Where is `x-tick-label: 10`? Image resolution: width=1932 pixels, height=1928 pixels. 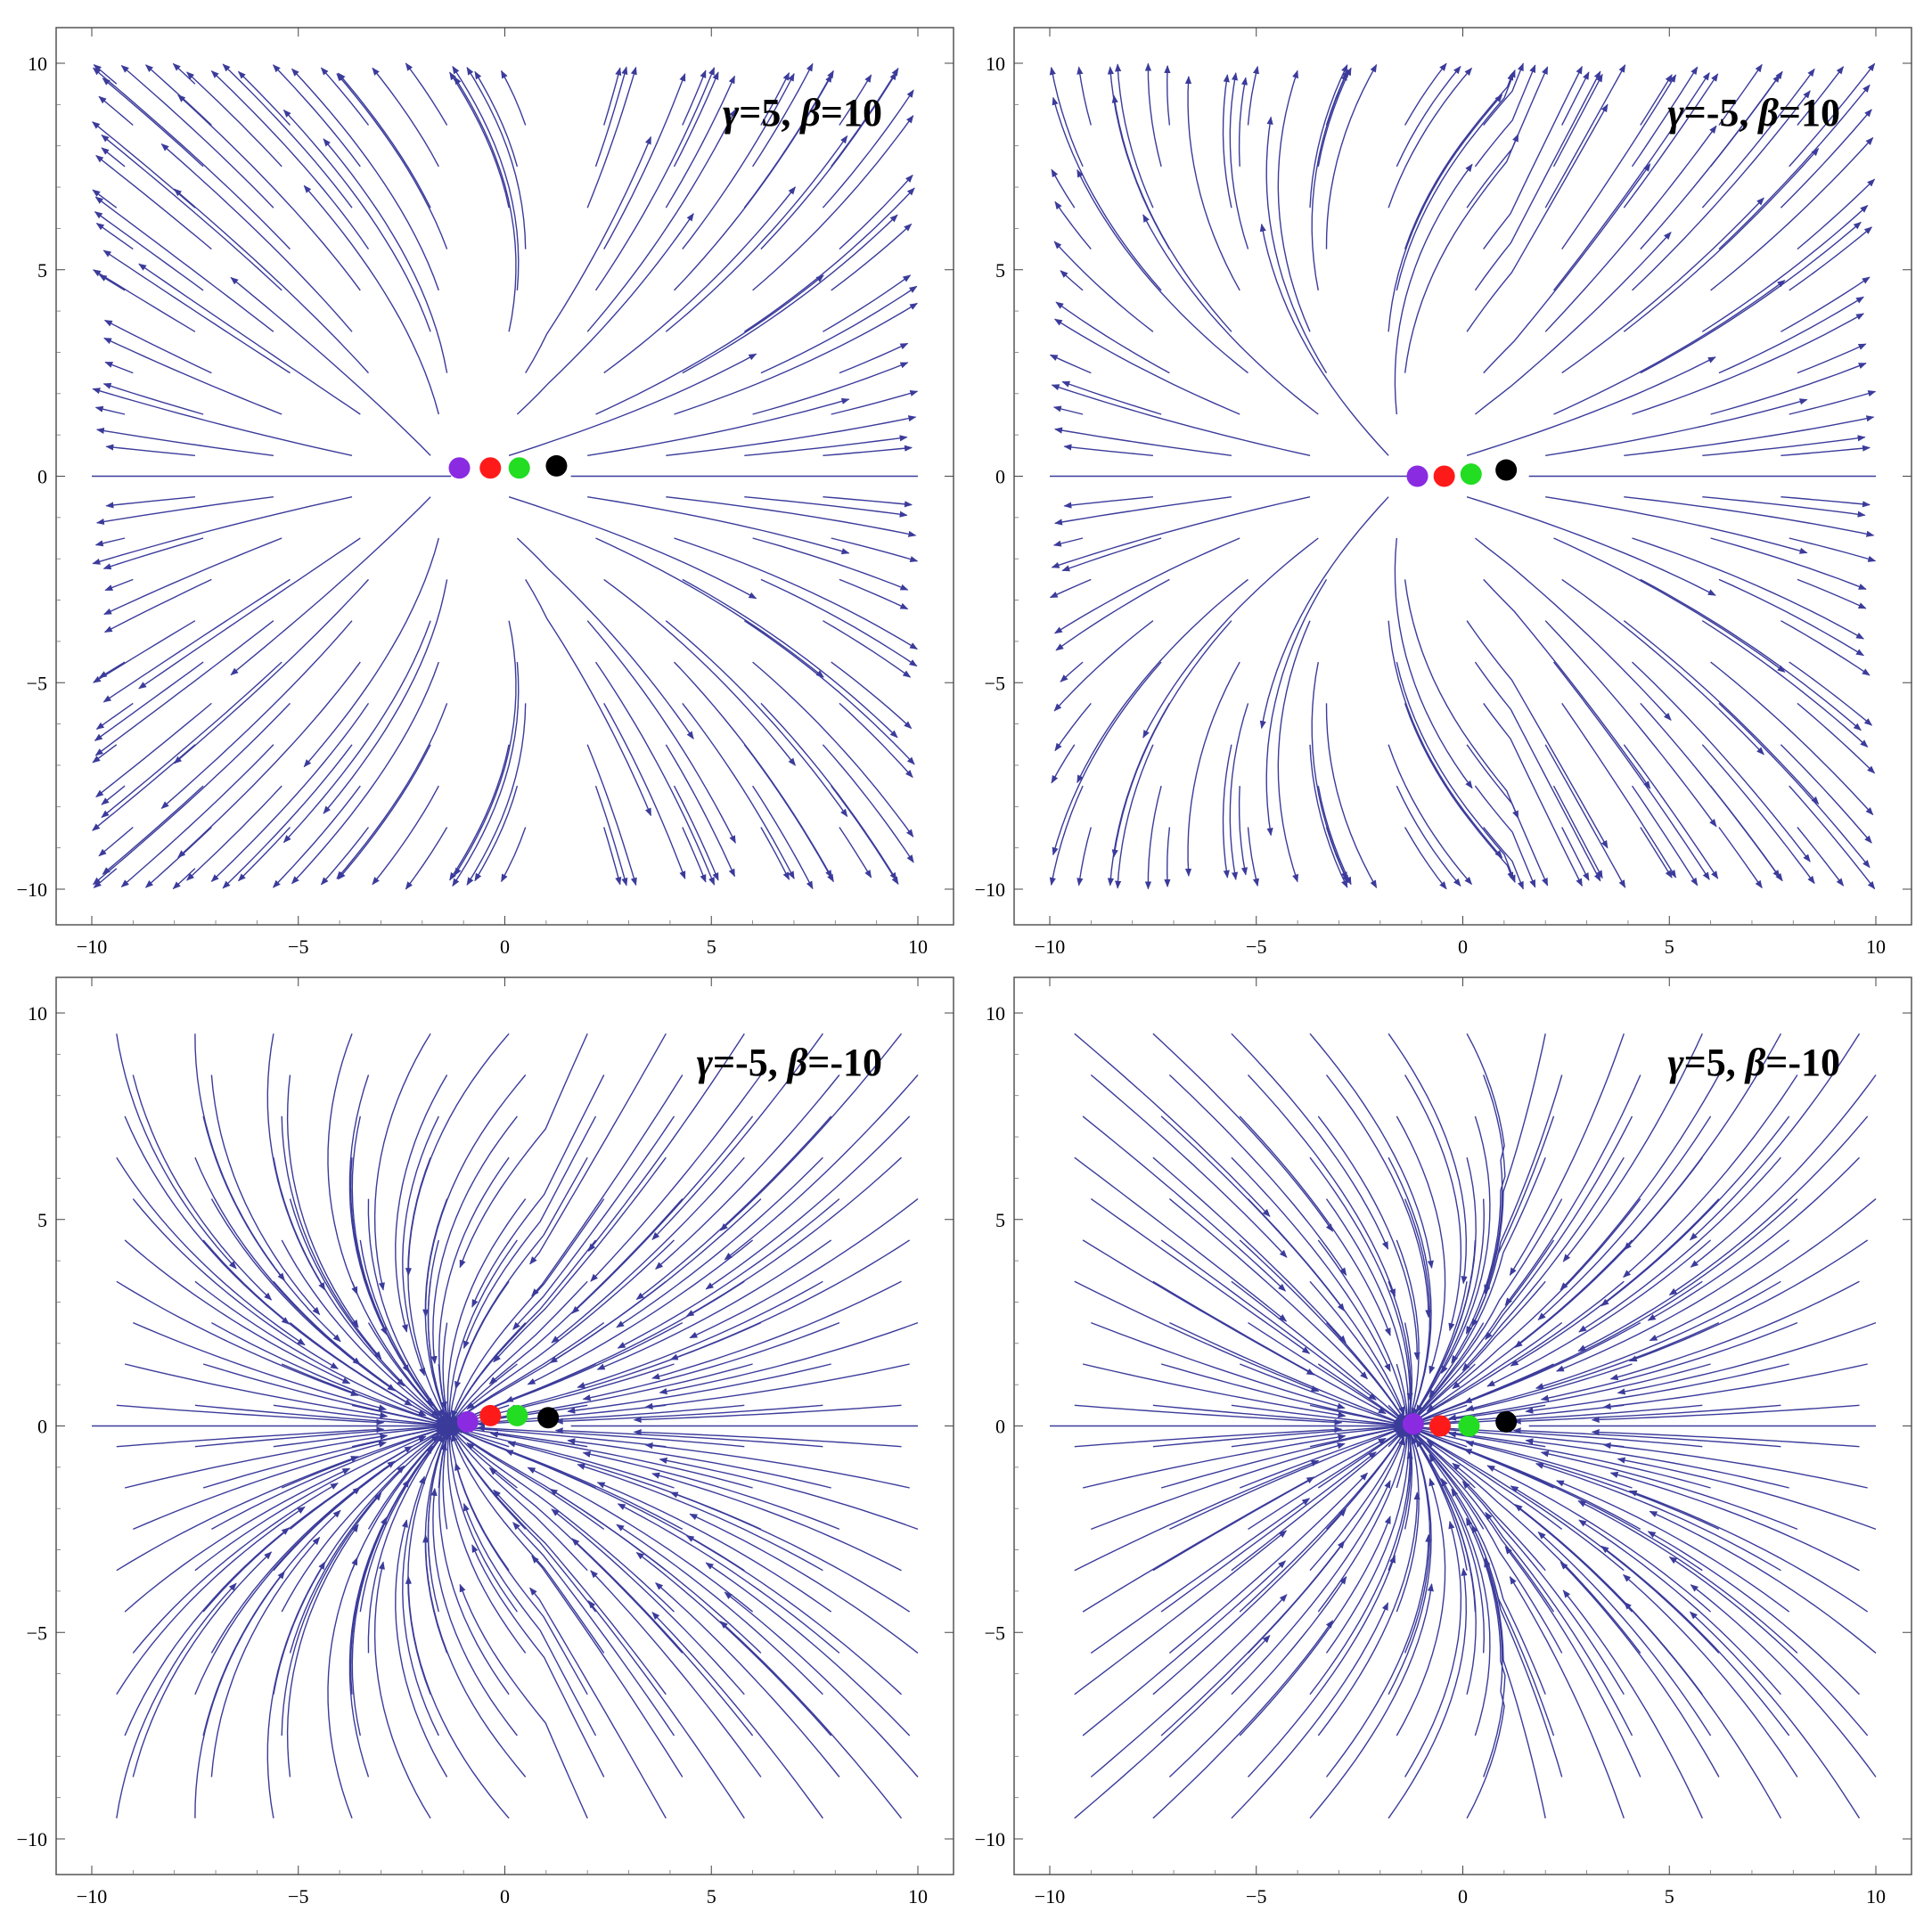
x-tick-label: 10 is located at coordinates (1876, 946).